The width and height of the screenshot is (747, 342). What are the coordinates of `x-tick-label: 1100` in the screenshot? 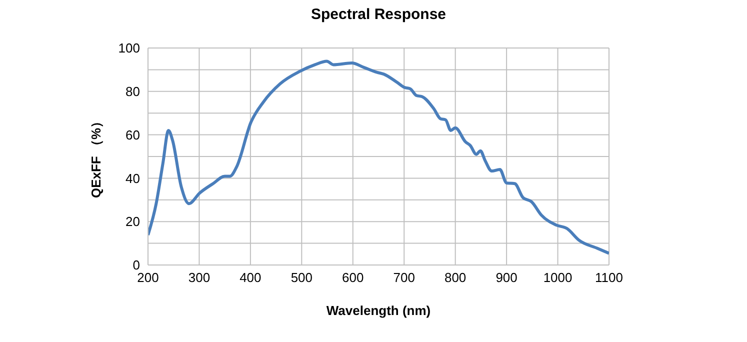 It's located at (609, 278).